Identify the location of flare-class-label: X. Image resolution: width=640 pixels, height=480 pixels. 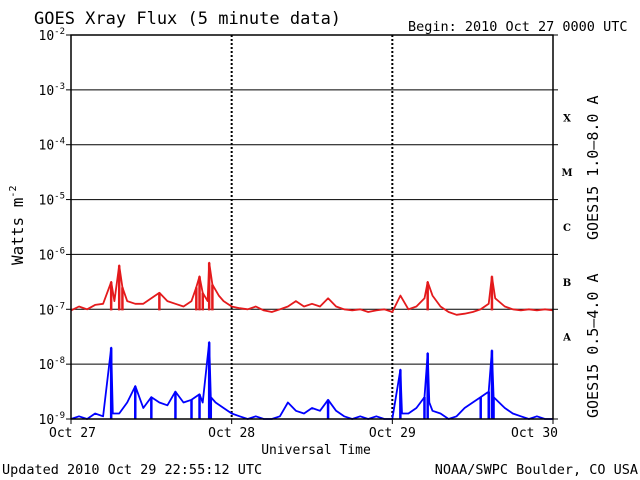
(567, 118).